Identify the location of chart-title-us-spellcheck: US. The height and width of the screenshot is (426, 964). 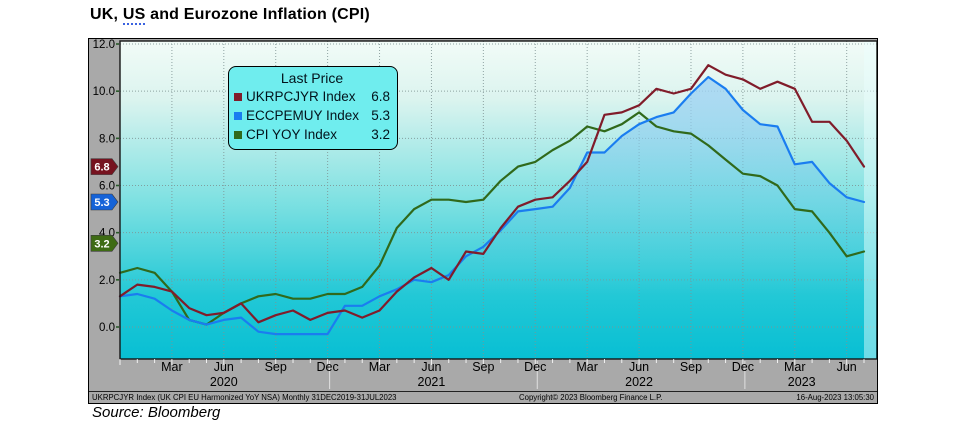
(134, 15).